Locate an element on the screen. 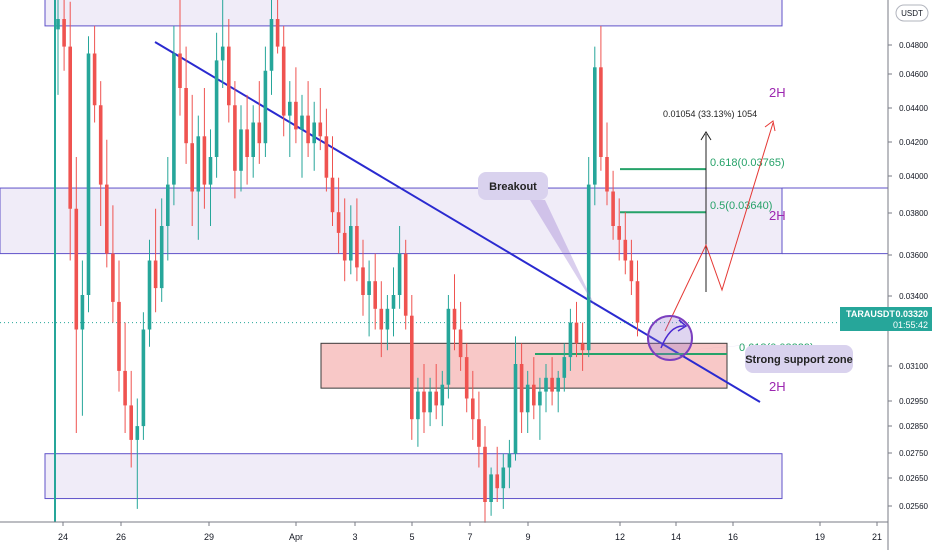 The width and height of the screenshot is (932, 555). breakout-label: Breakout is located at coordinates (513, 187).